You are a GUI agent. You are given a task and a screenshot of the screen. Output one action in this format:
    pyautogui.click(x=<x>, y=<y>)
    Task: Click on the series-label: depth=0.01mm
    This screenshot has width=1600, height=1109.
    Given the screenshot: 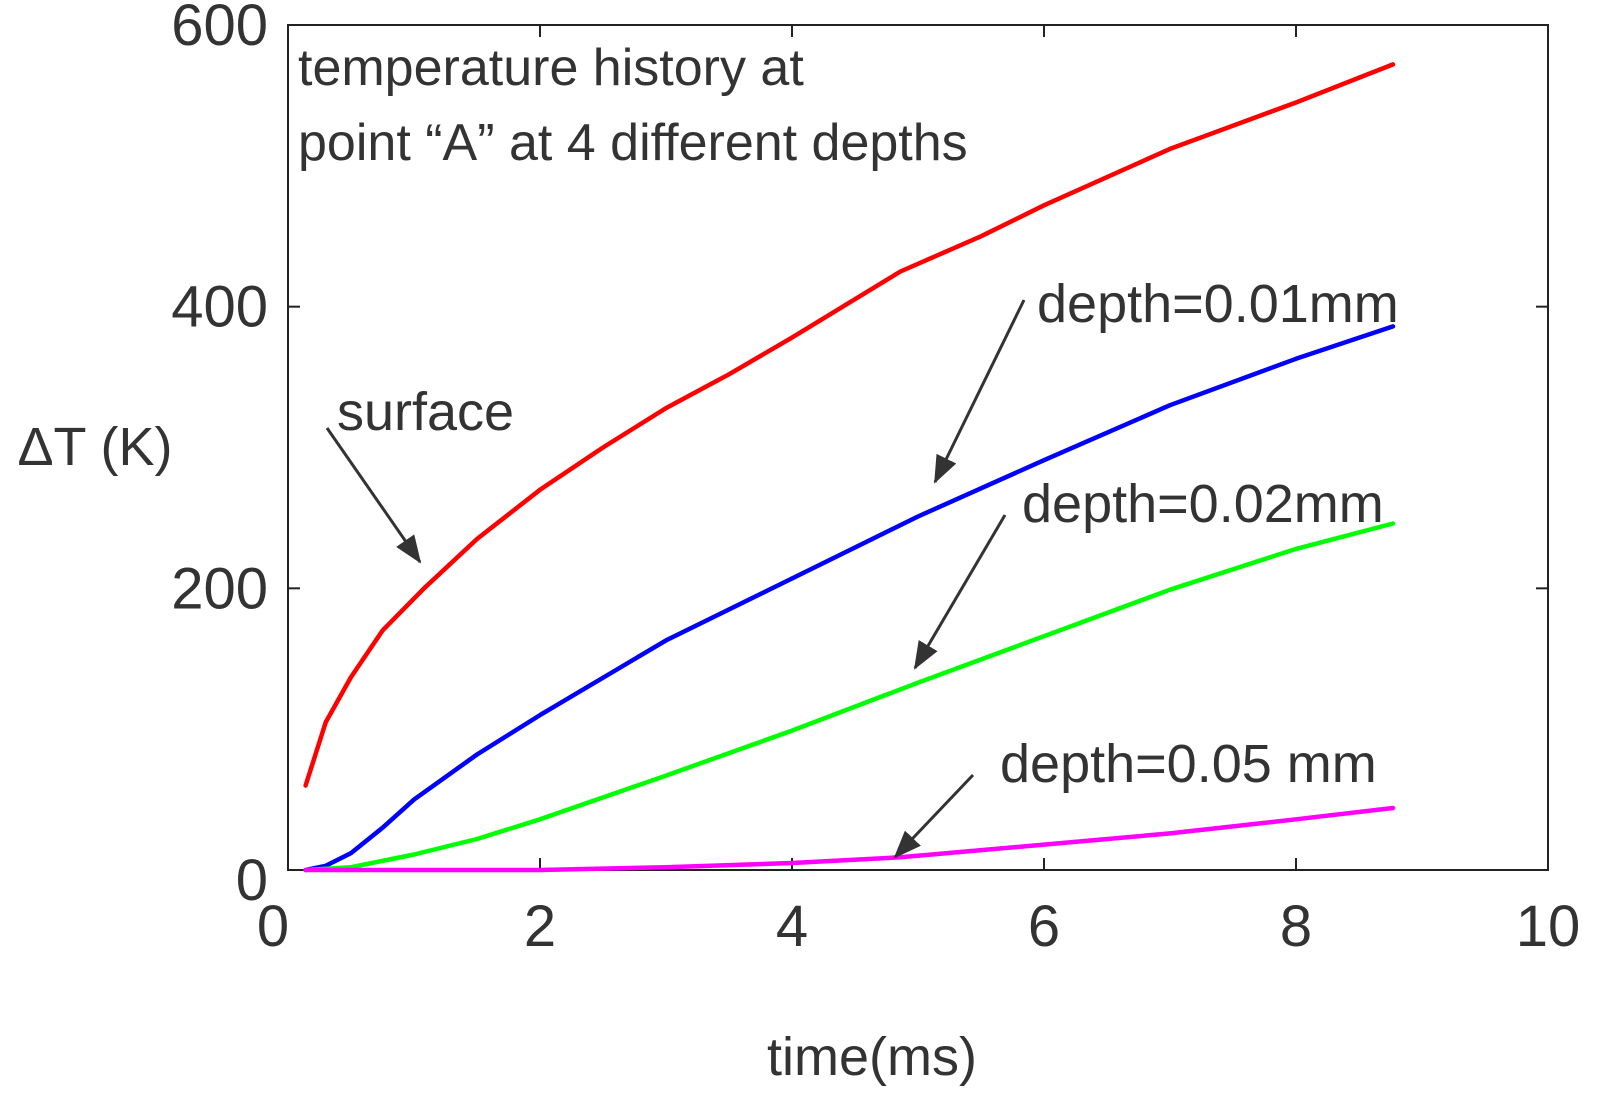 What is the action you would take?
    pyautogui.click(x=1218, y=304)
    